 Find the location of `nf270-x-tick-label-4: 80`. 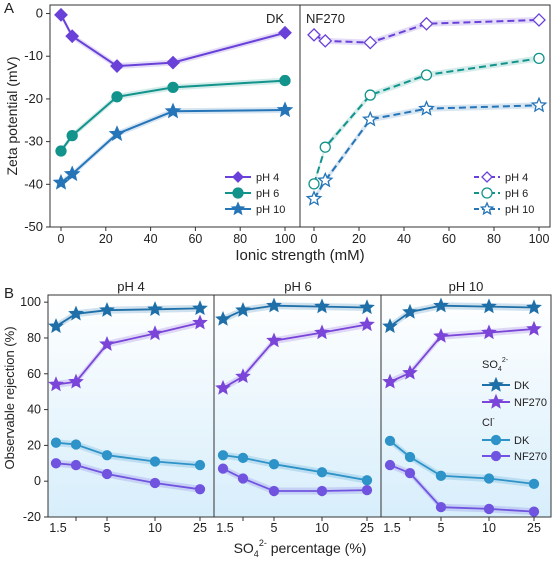

nf270-x-tick-label-4: 80 is located at coordinates (494, 239).